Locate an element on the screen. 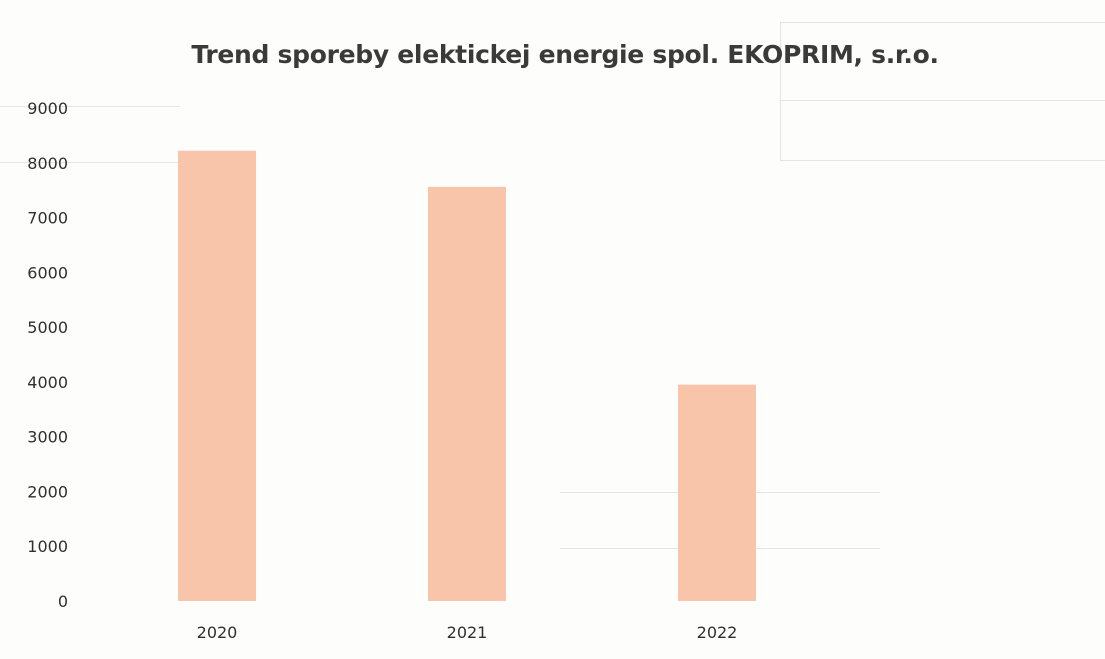  y-tick-label: 4000 is located at coordinates (47, 382).